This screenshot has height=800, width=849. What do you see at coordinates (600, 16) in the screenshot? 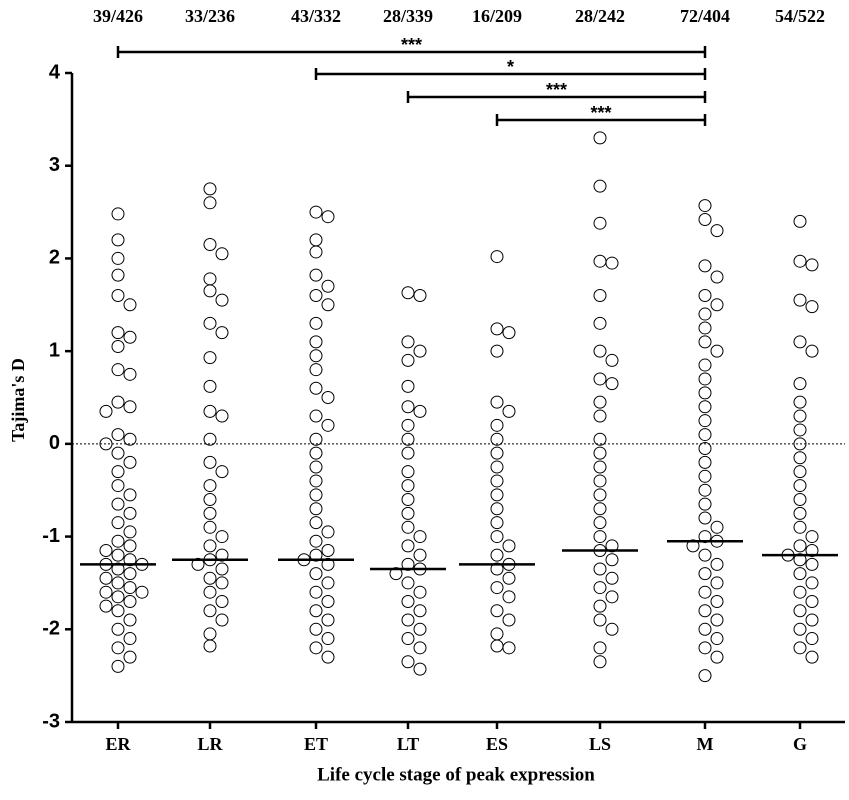
I see `count-label: 28/242` at bounding box center [600, 16].